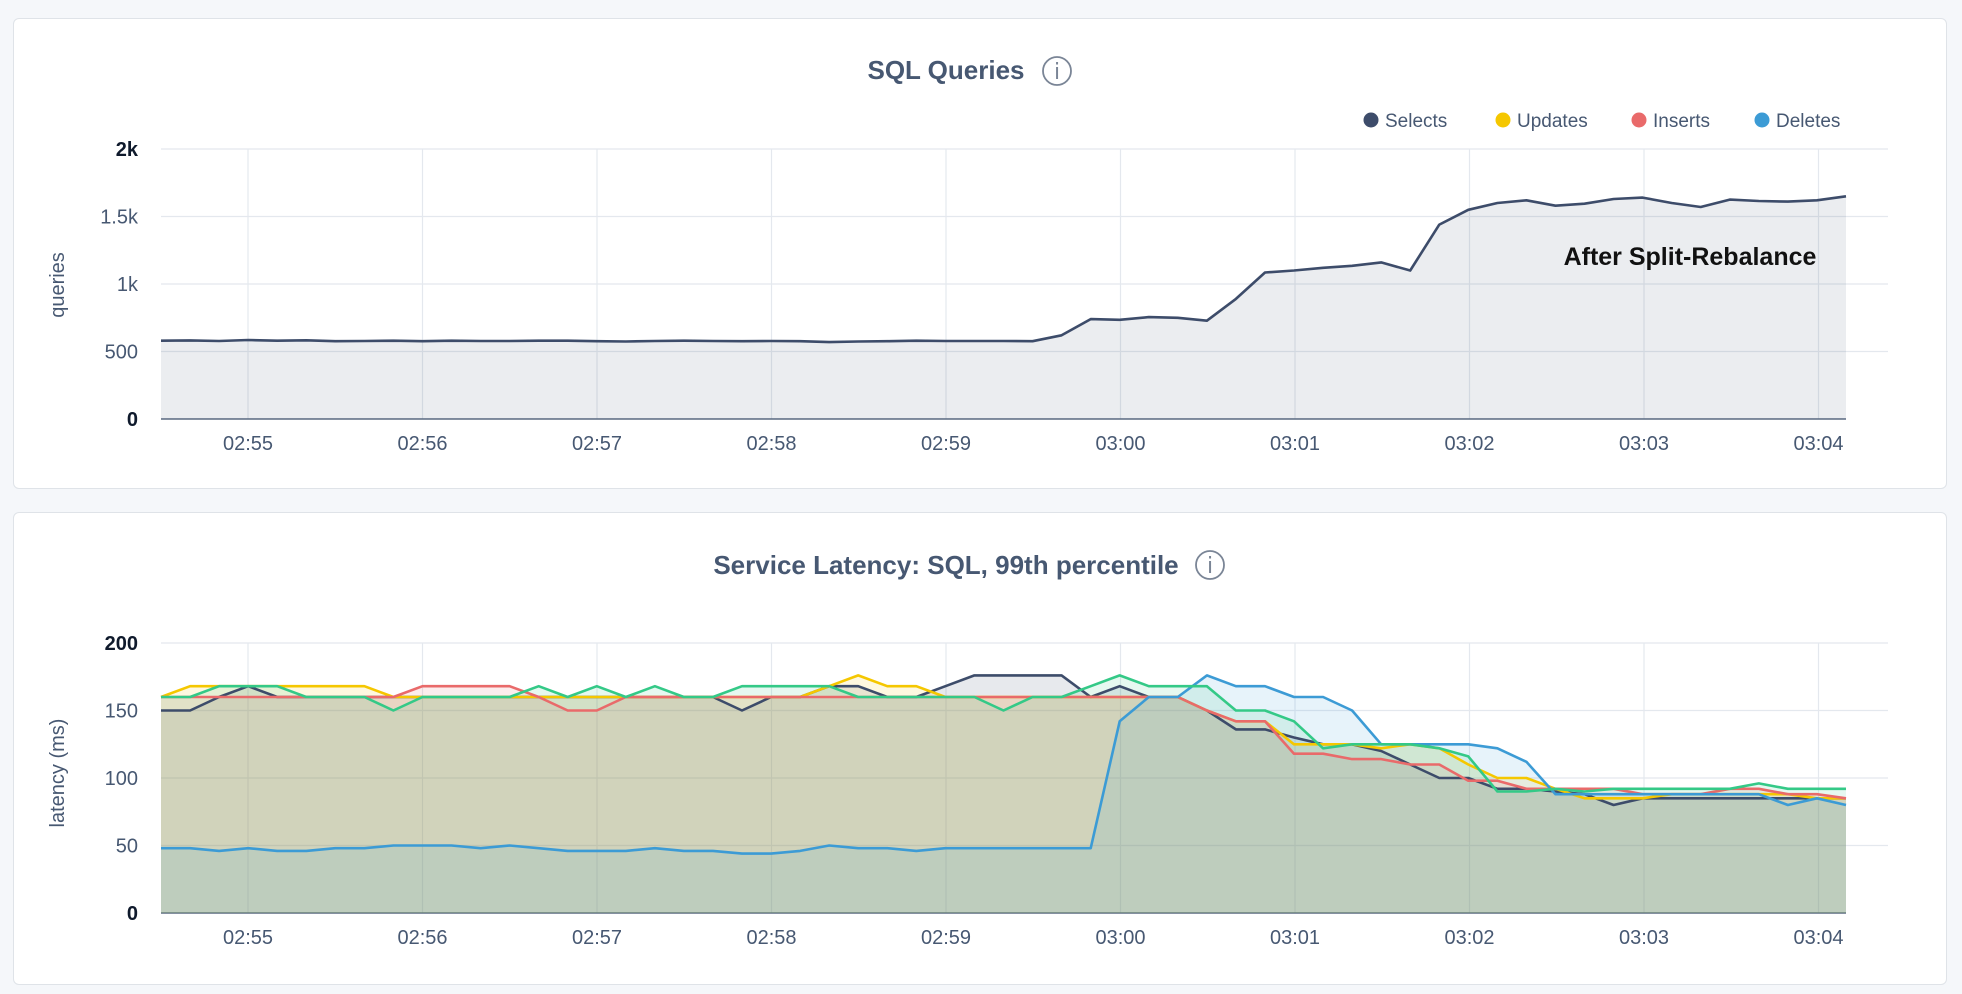  I want to click on y-tick-label: 150, so click(121, 712).